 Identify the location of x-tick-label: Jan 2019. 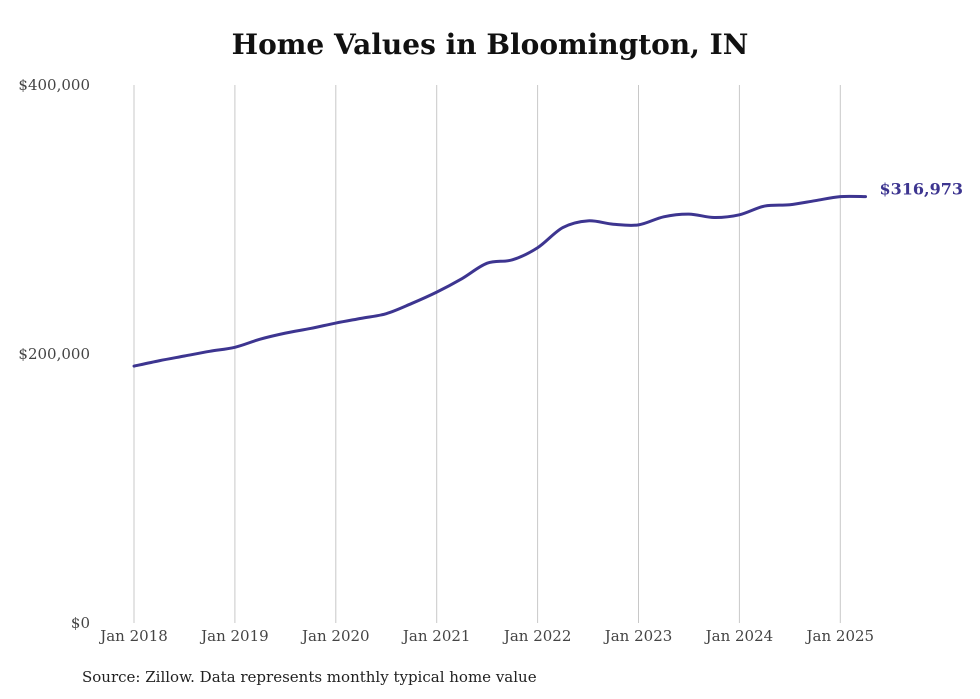
(234, 636).